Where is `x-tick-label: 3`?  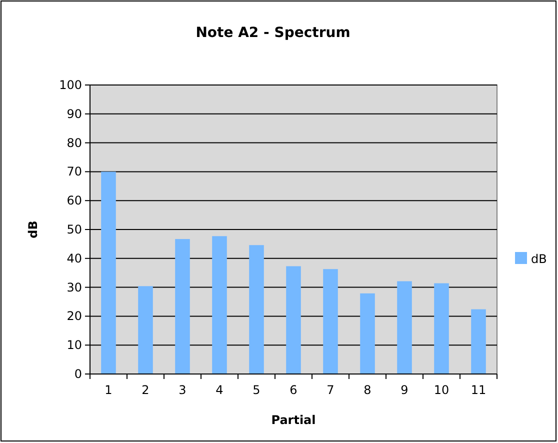 x-tick-label: 3 is located at coordinates (182, 390).